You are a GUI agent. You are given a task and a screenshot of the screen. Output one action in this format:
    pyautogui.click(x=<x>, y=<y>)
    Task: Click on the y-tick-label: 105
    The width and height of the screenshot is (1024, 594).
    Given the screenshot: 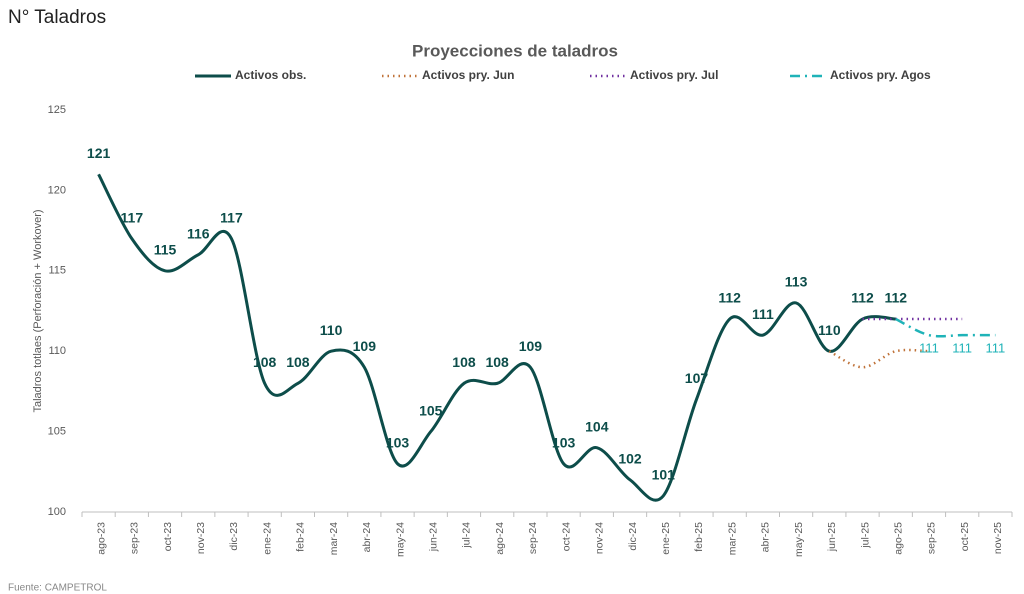 What is the action you would take?
    pyautogui.click(x=57, y=432)
    